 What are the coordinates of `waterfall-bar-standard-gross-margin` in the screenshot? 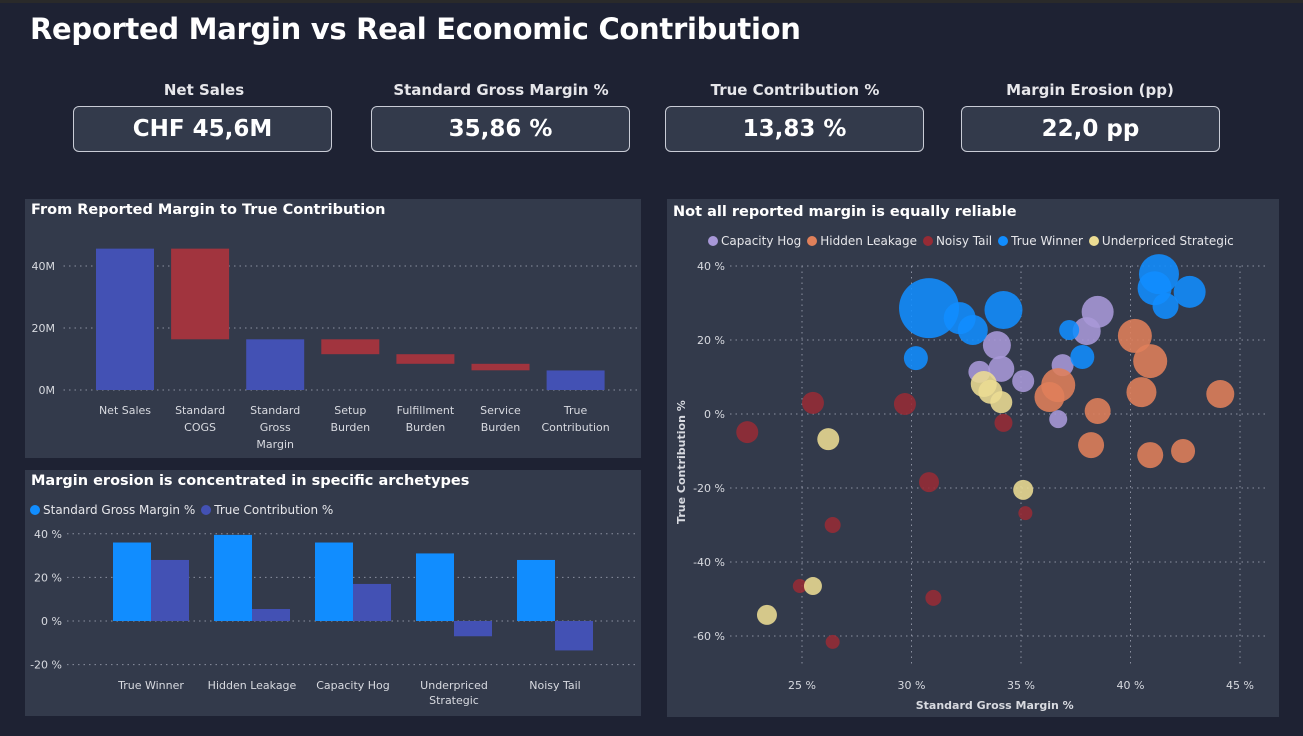 It's located at (275, 364).